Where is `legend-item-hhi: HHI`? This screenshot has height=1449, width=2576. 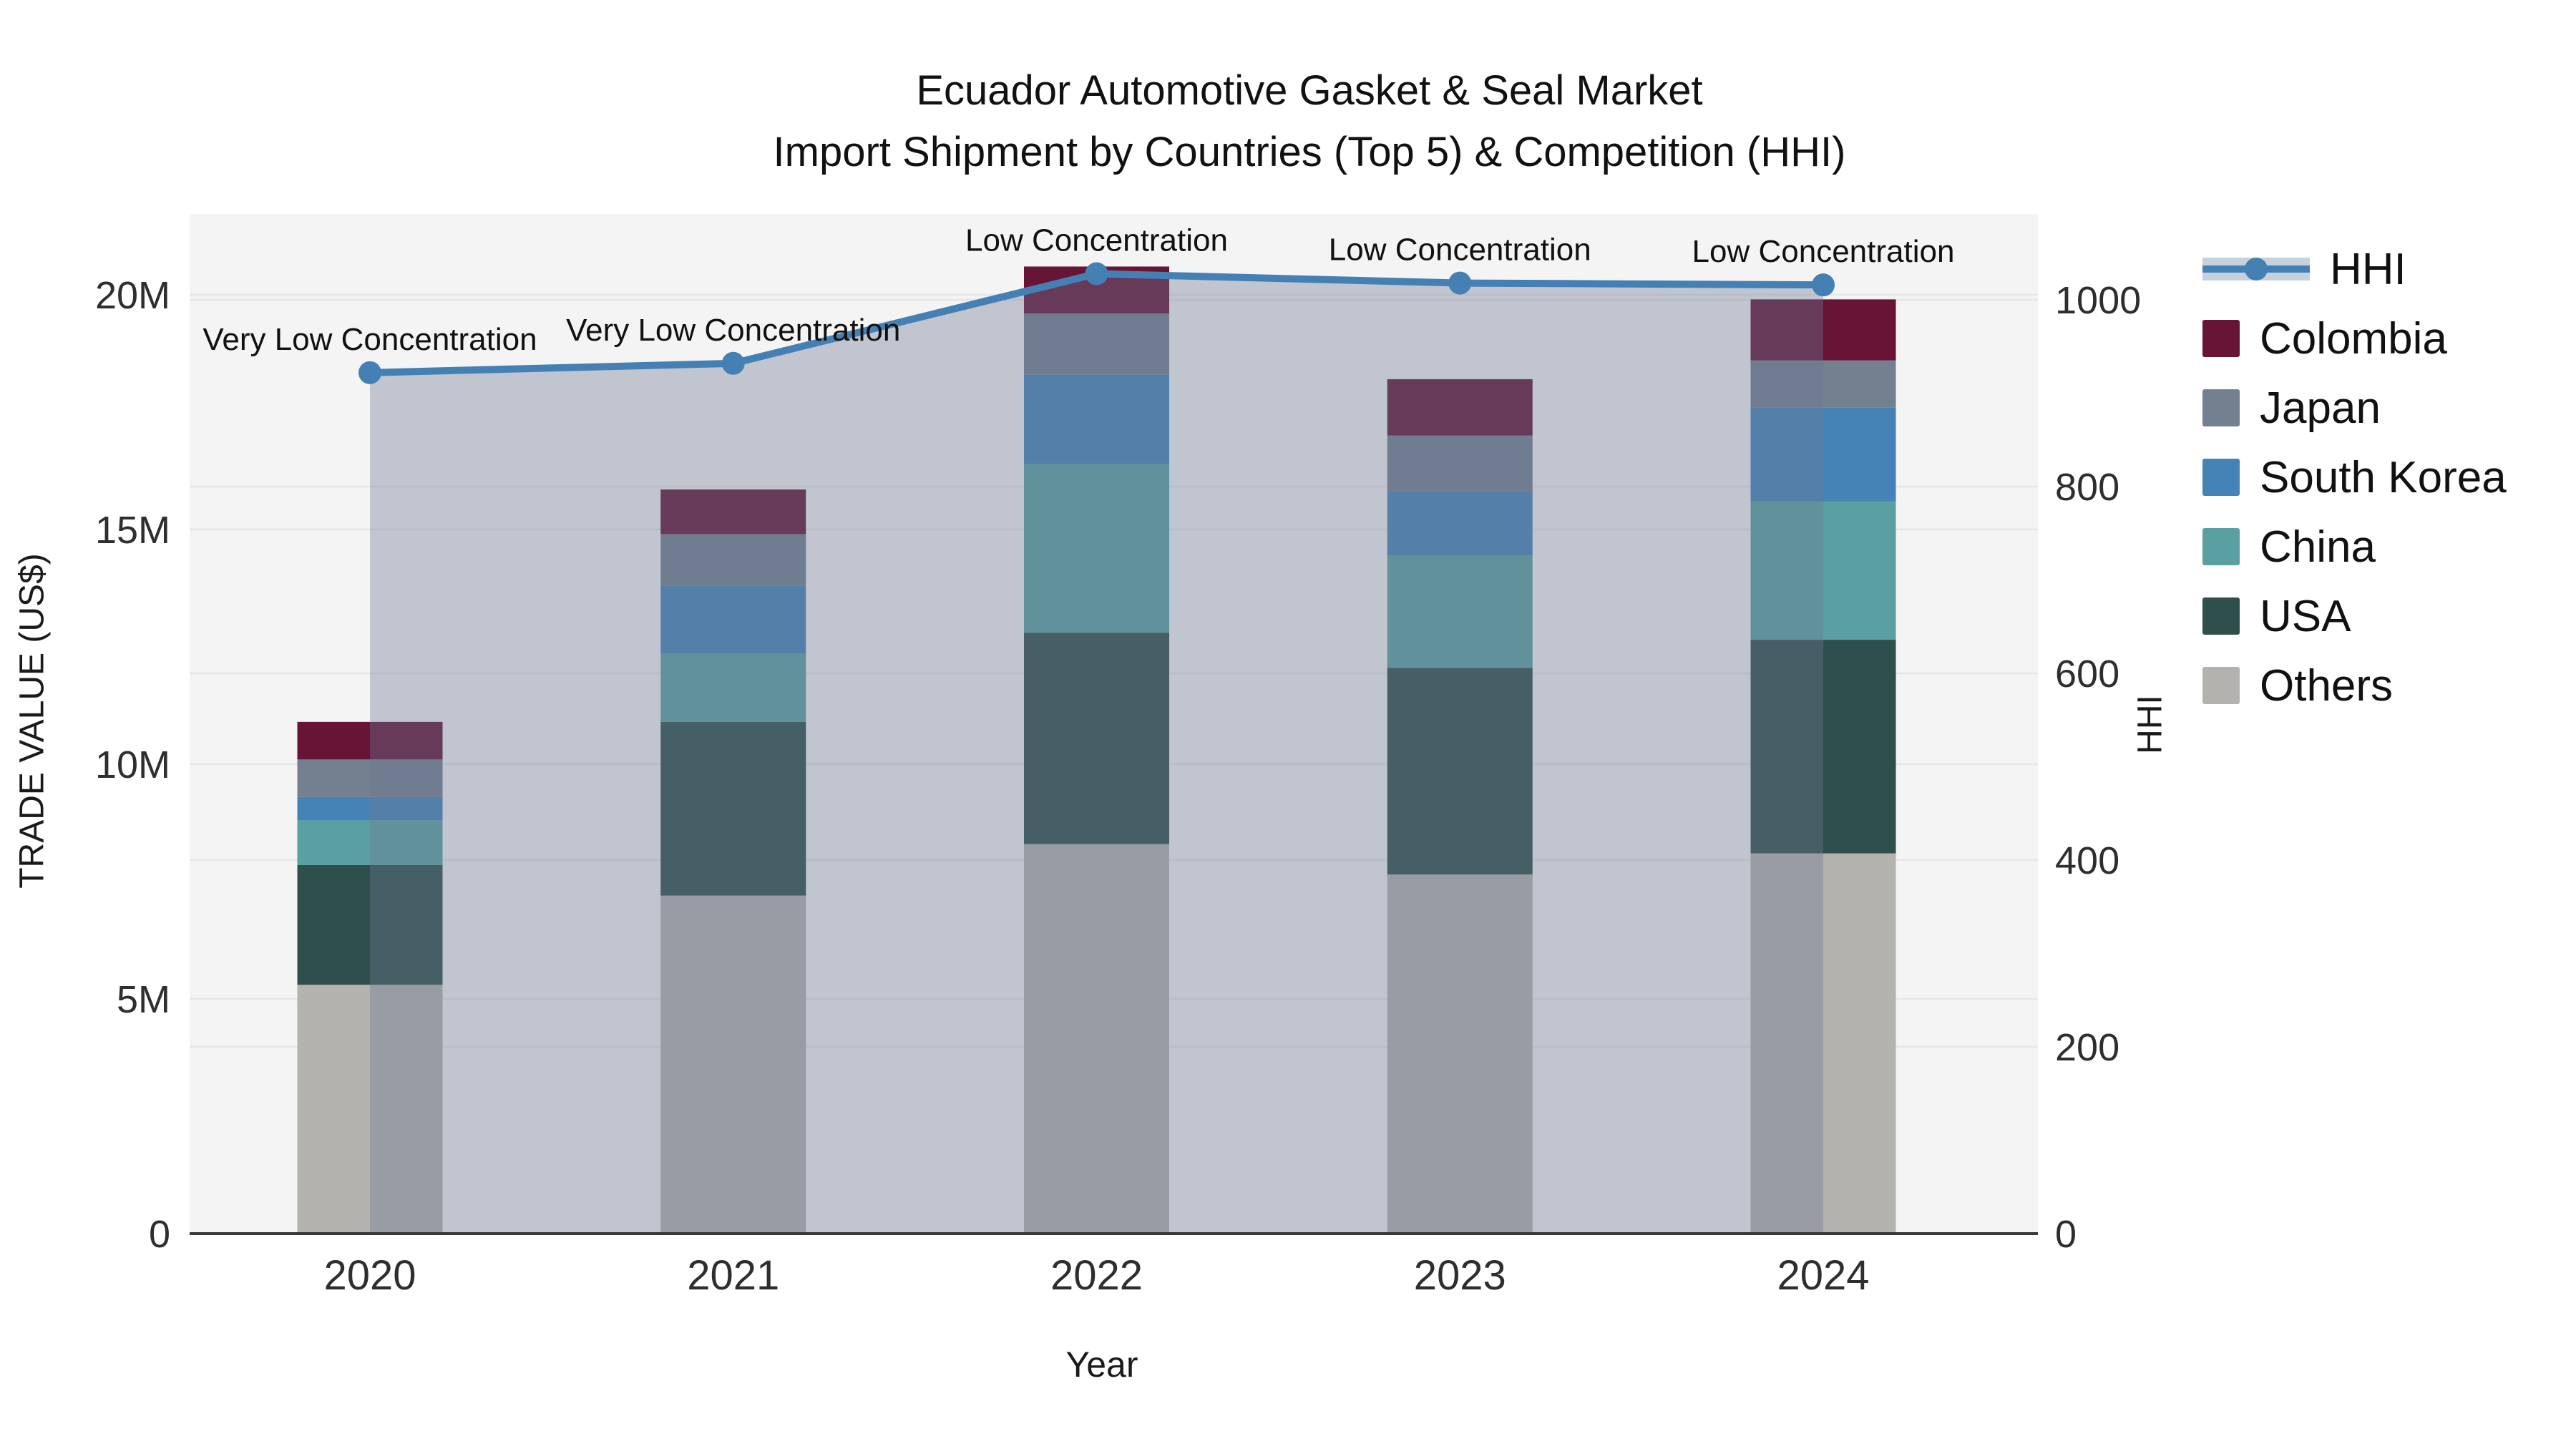 legend-item-hhi: HHI is located at coordinates (2354, 269).